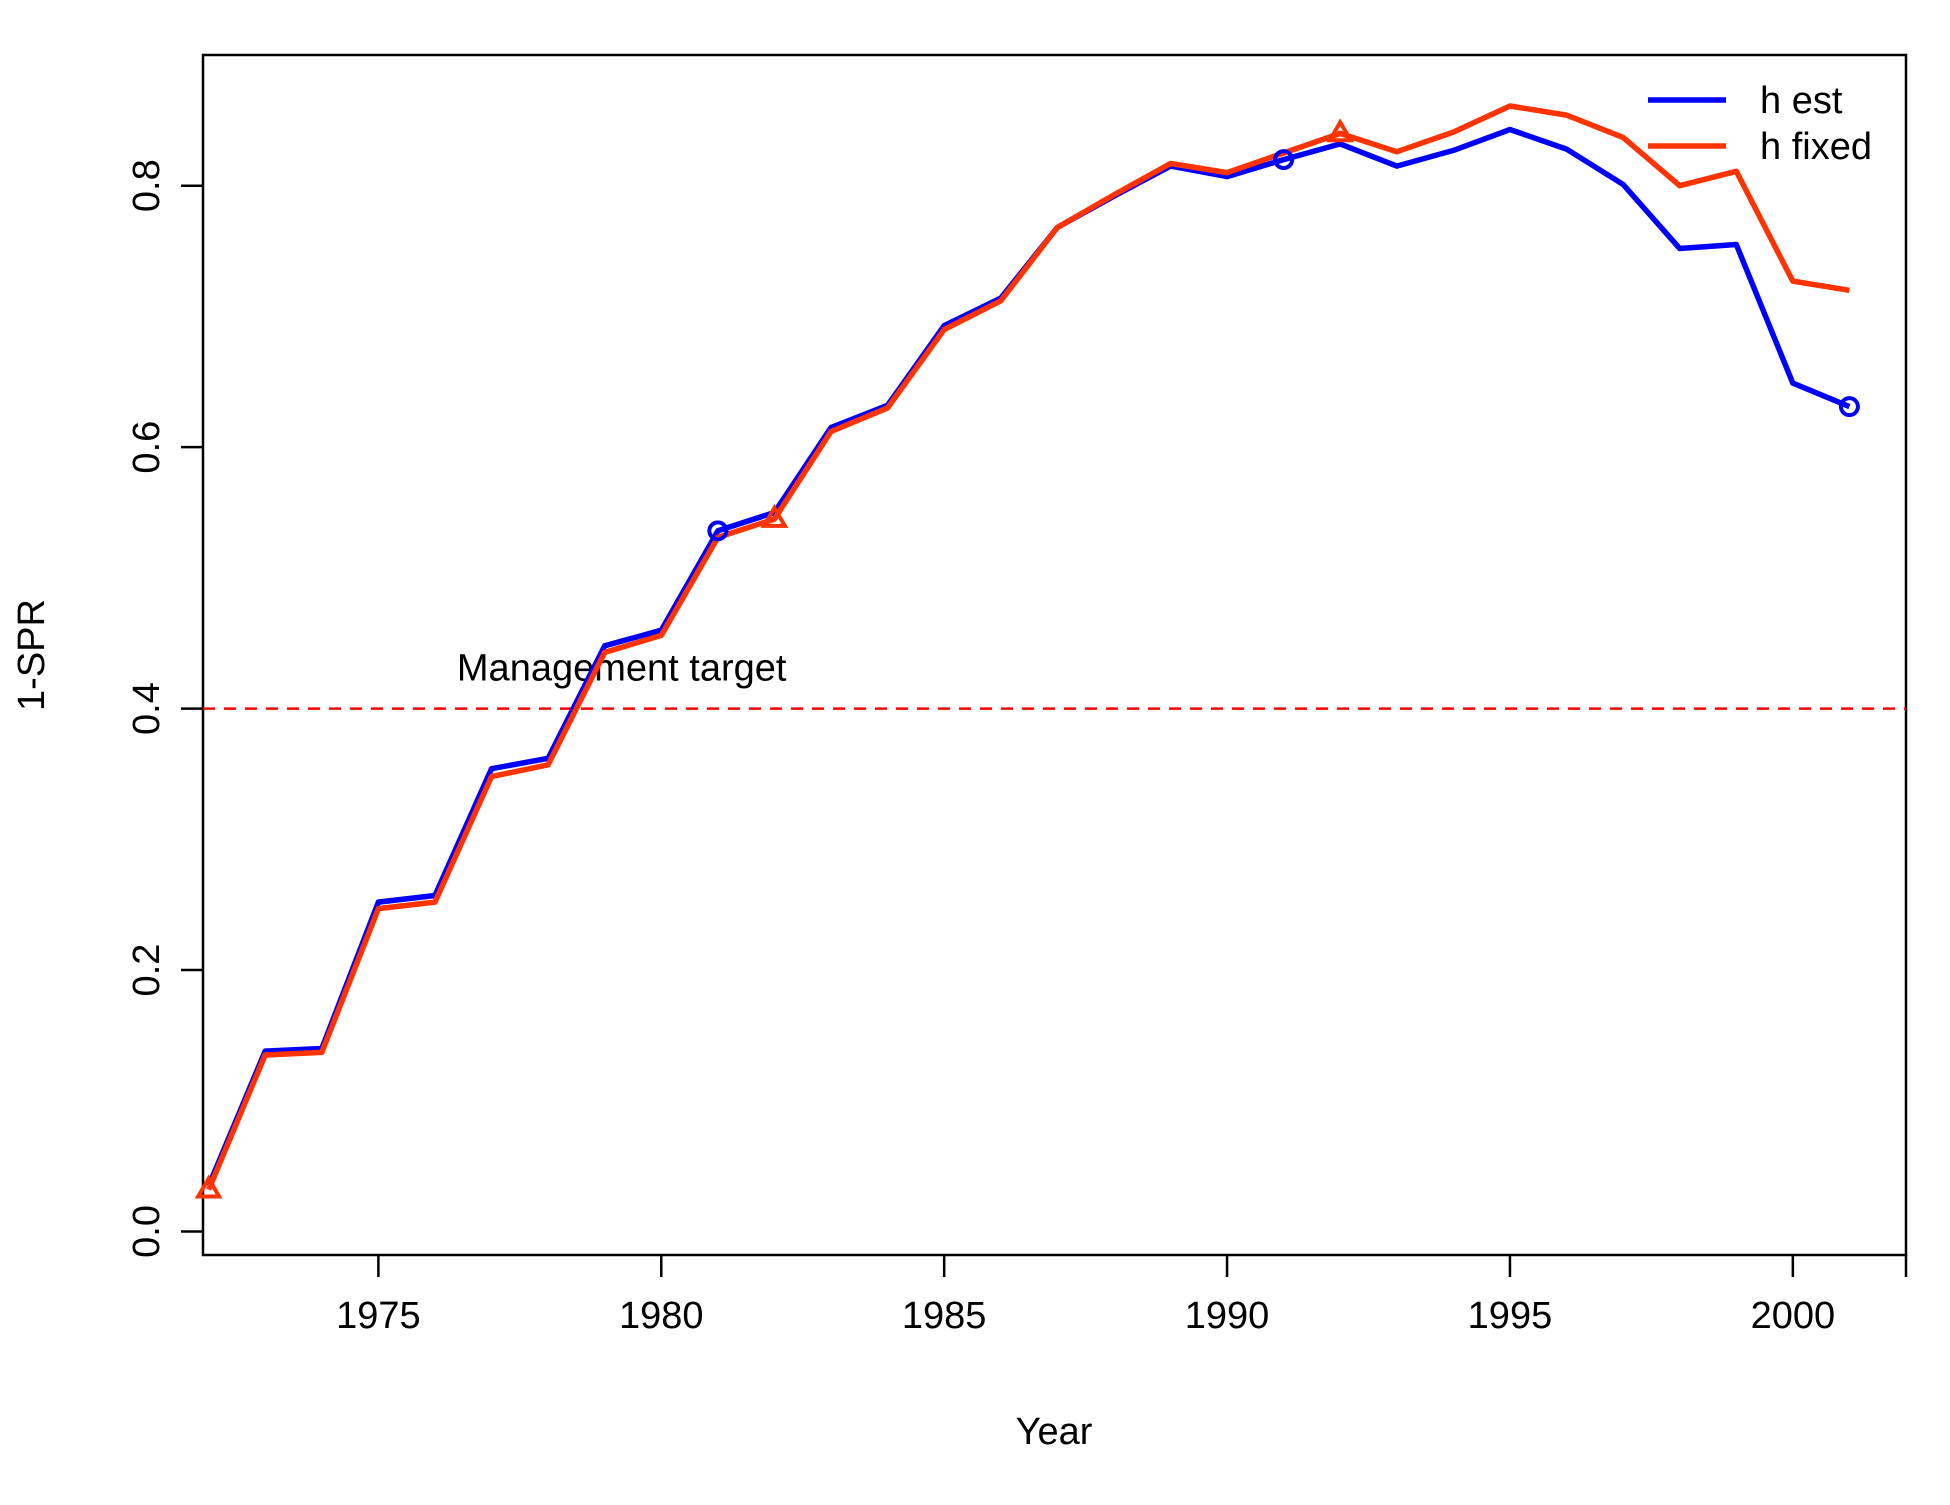 The image size is (1950, 1505). What do you see at coordinates (1793, 1316) in the screenshot?
I see `x-tick-label: 2000` at bounding box center [1793, 1316].